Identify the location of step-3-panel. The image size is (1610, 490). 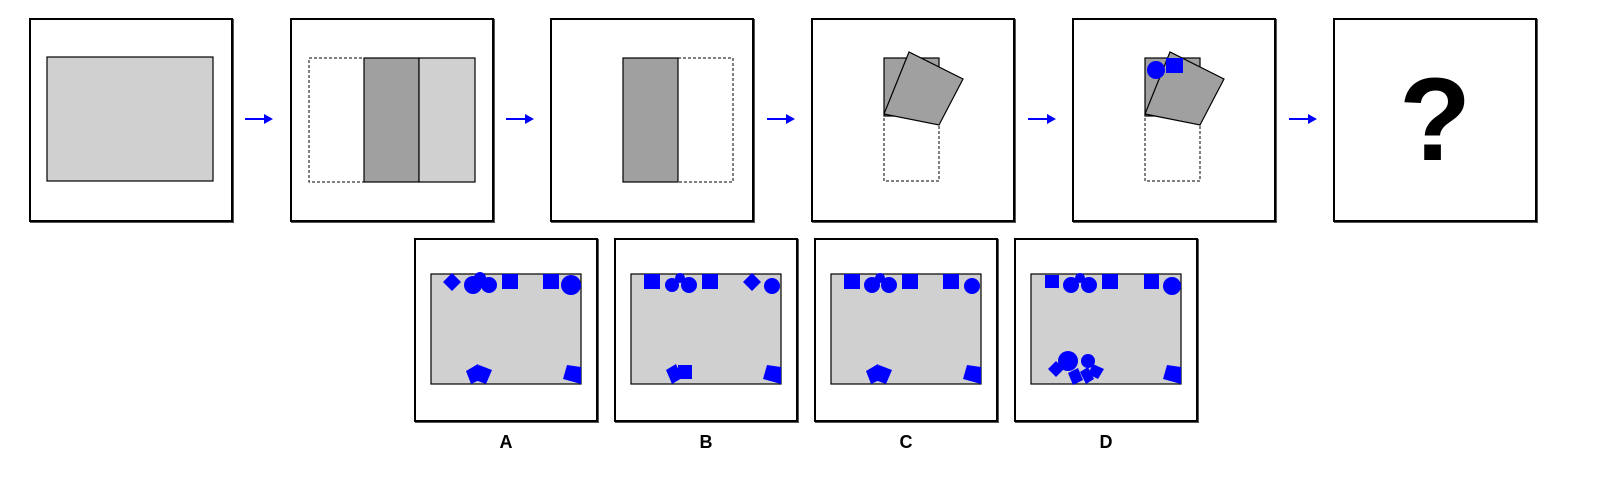
(652, 120).